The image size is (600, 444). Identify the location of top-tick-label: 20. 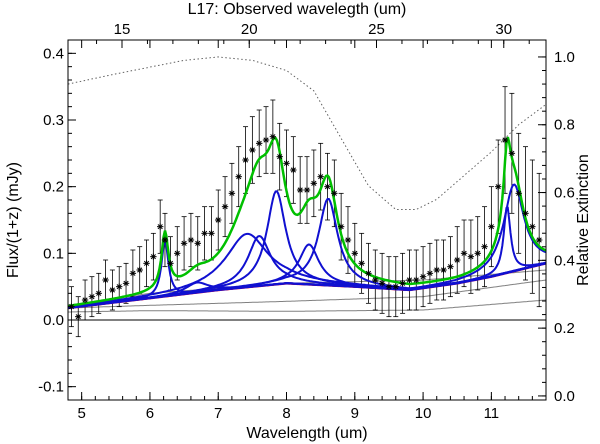
(249, 29).